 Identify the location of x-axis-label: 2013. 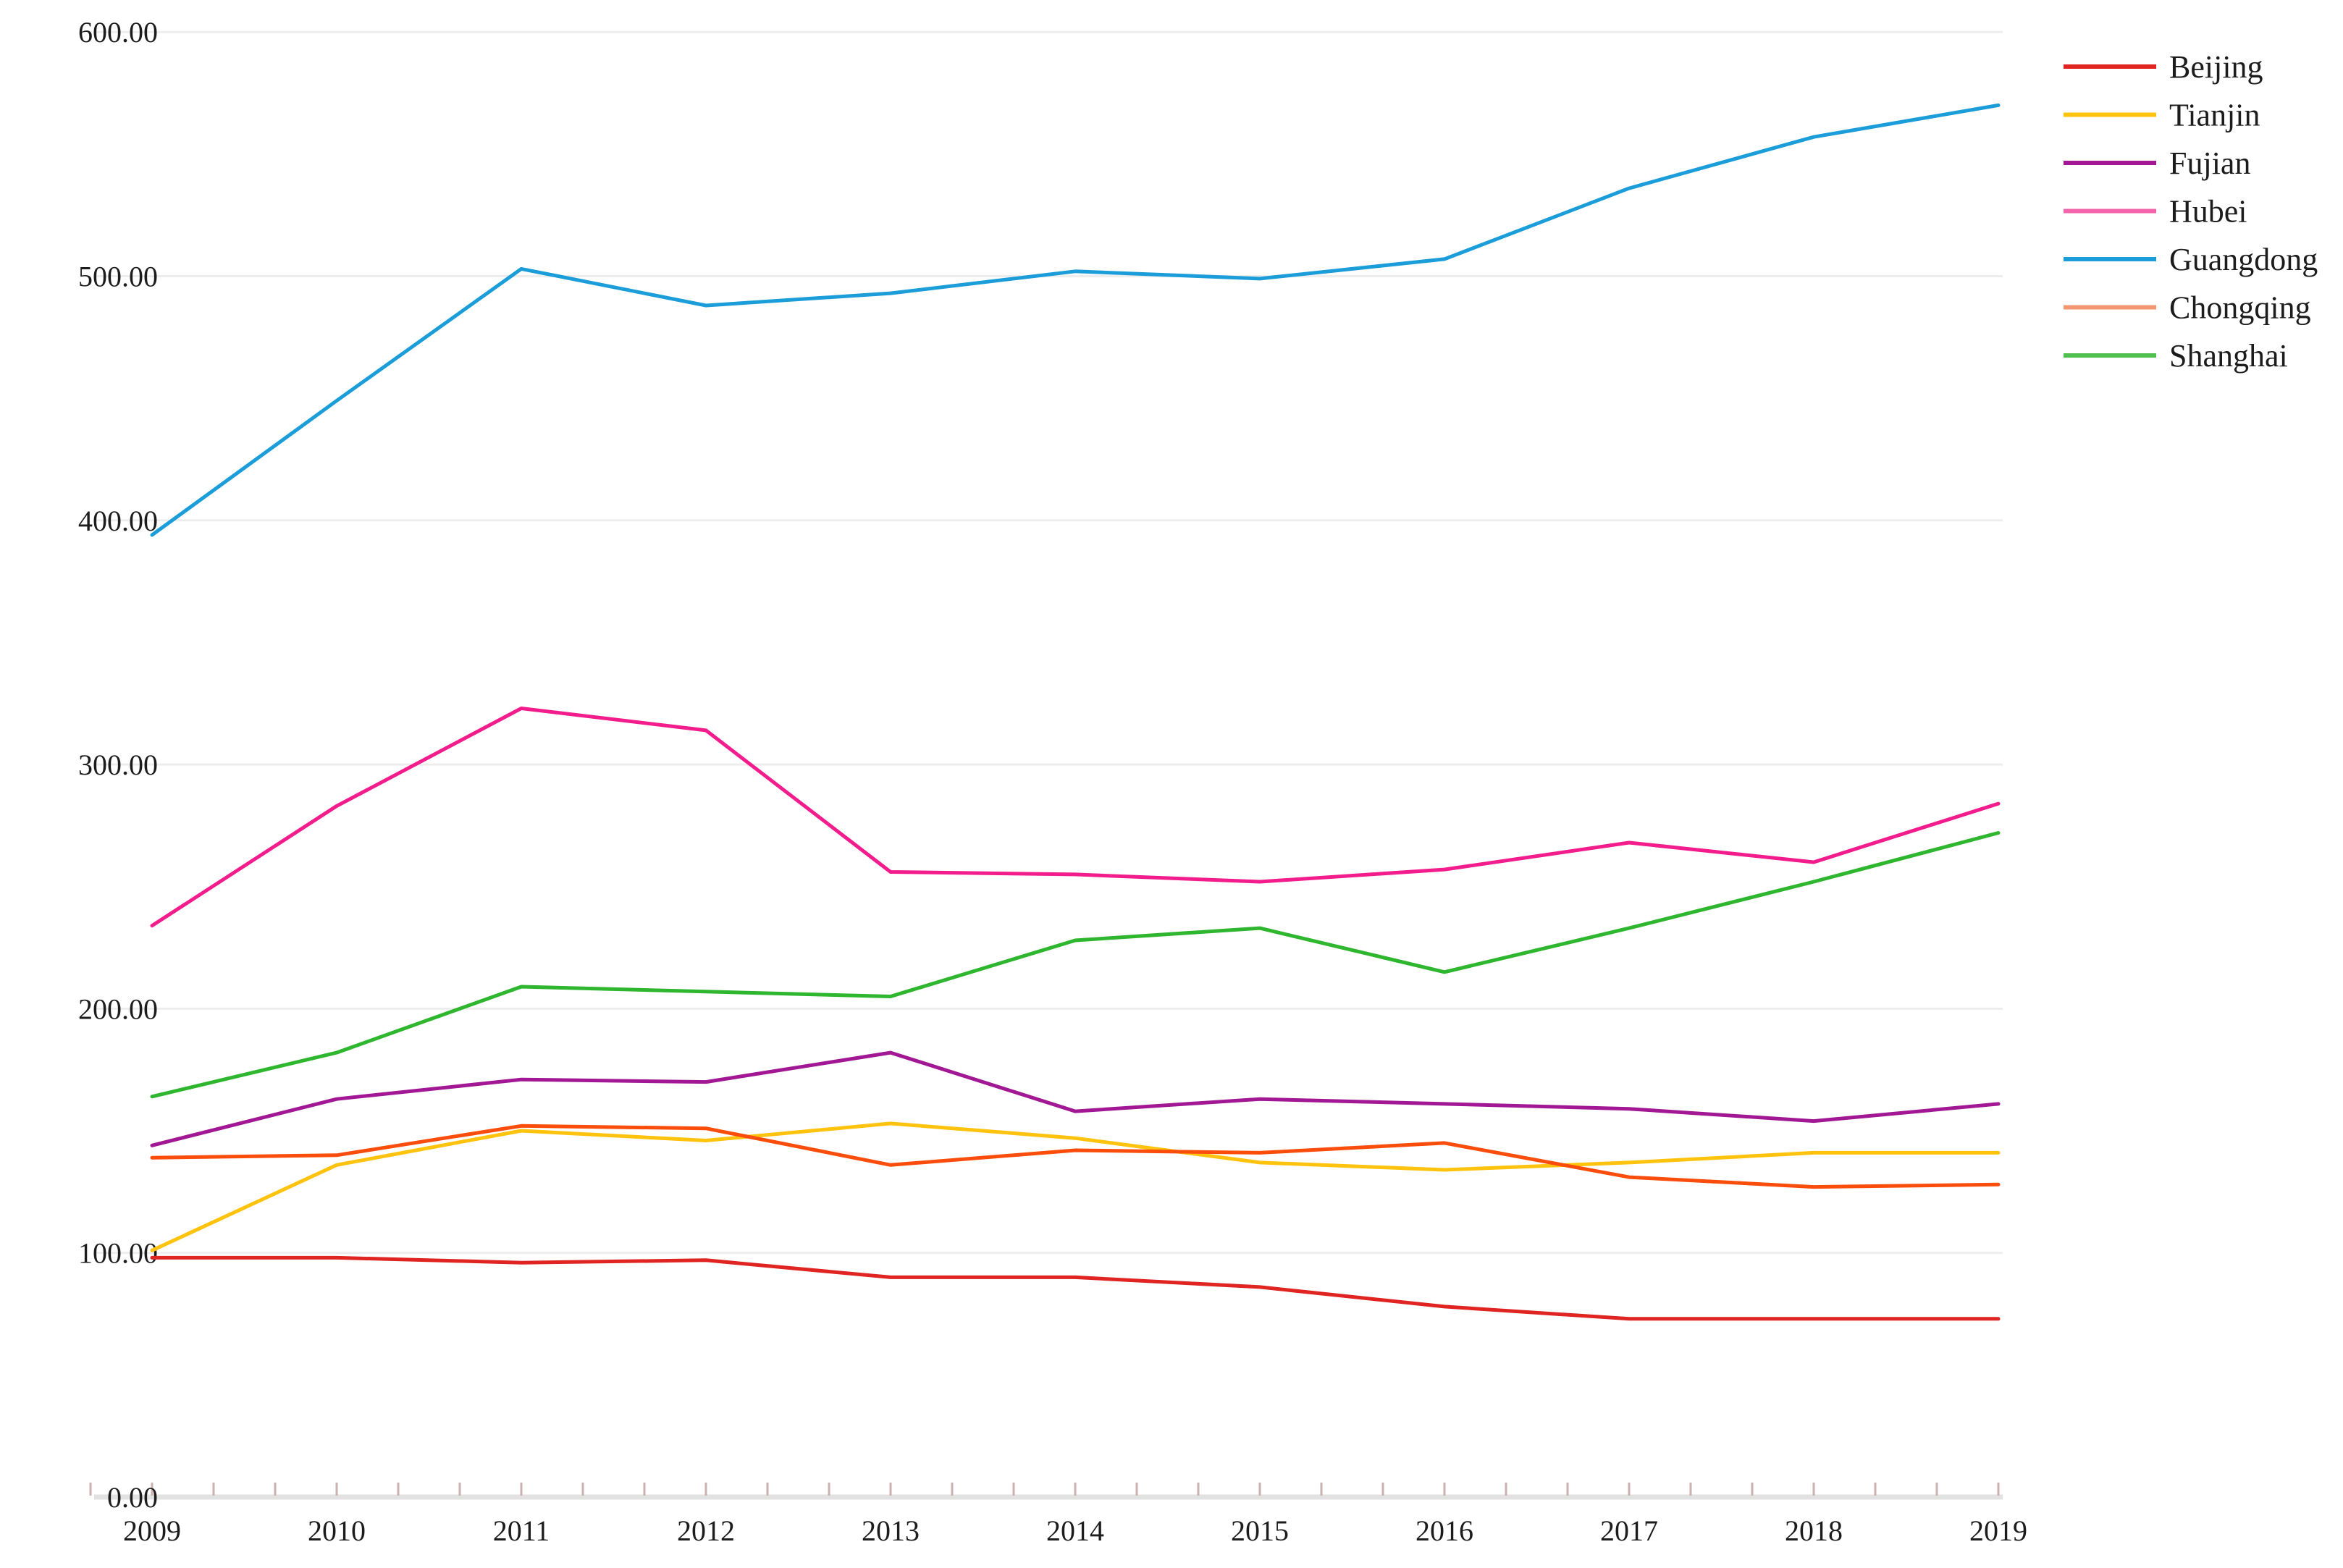
(891, 1530).